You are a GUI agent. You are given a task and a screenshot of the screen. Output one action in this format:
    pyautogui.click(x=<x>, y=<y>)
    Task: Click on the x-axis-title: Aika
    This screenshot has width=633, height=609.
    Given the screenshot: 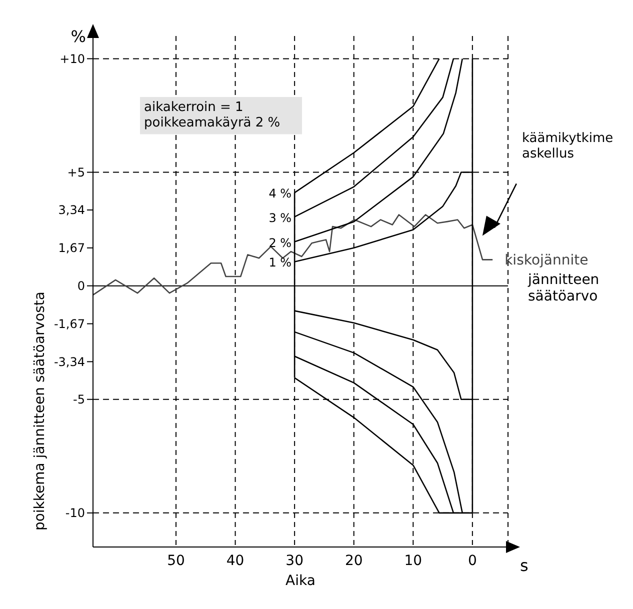 What is the action you would take?
    pyautogui.click(x=301, y=580)
    